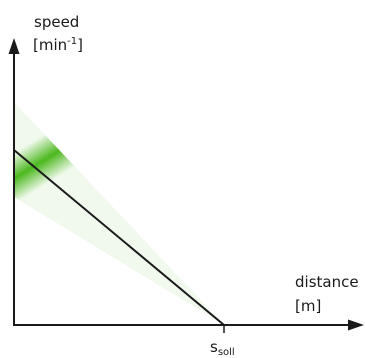 This screenshot has height=358, width=365. Describe the element at coordinates (57, 22) in the screenshot. I see `y-axis-label: speed` at that location.